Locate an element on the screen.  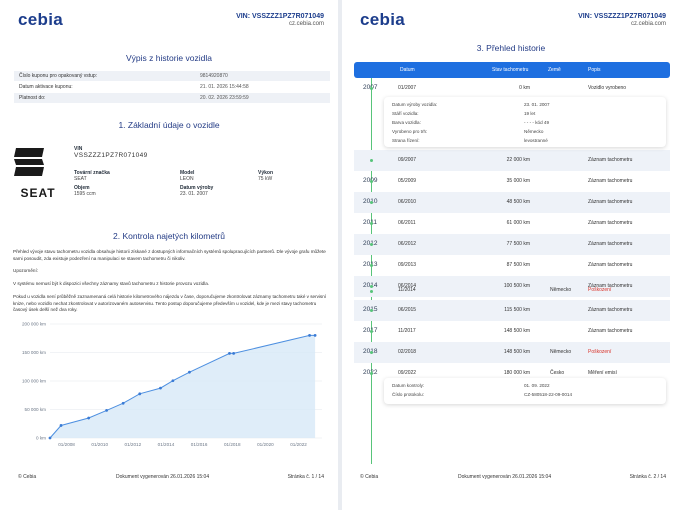
chart-y-tick-label: 200 000 km is located at coordinates (34, 324).